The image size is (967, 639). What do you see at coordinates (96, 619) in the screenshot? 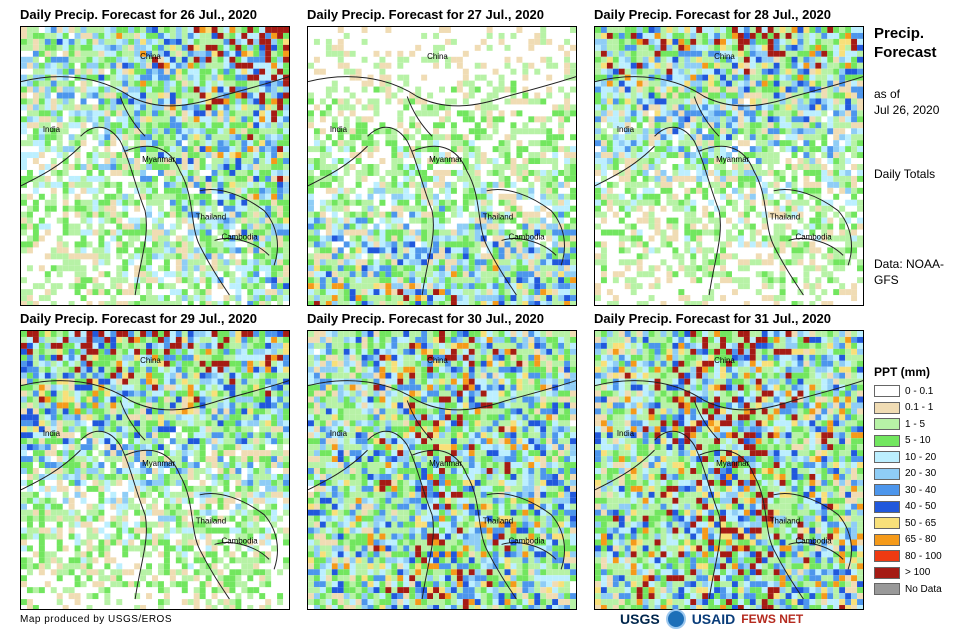
I see `map-credit: Map produced by USGS/EROS` at bounding box center [96, 619].